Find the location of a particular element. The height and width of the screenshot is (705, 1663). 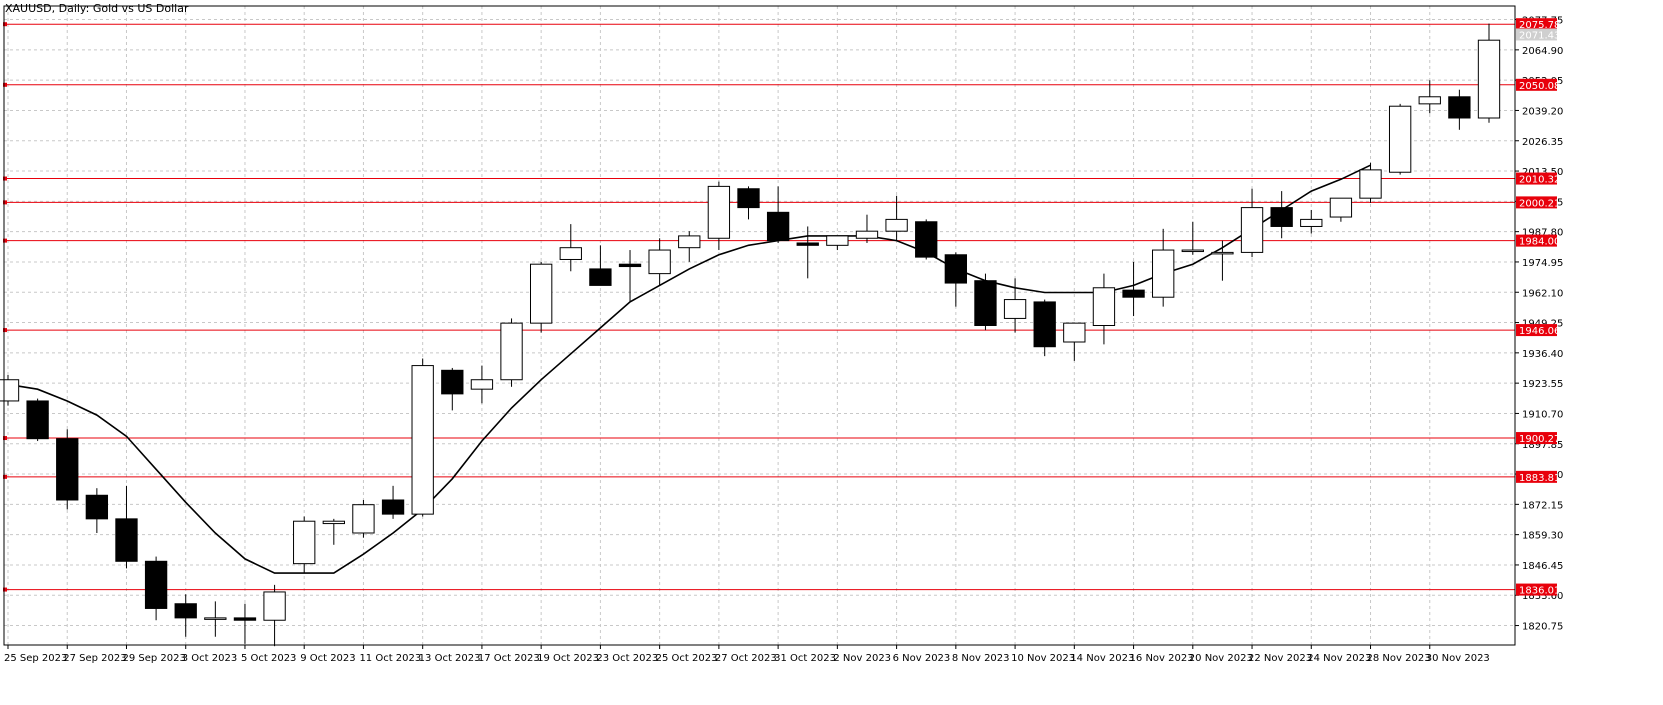

x-tick-label: 22 Nov 2023 is located at coordinates (1280, 658).